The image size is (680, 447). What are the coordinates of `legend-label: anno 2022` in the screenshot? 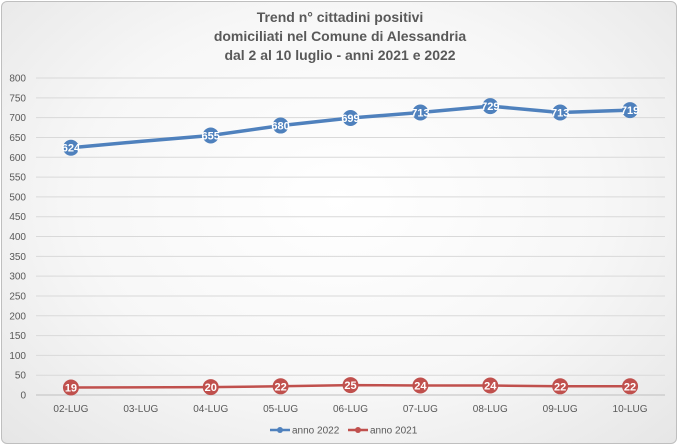 It's located at (316, 431).